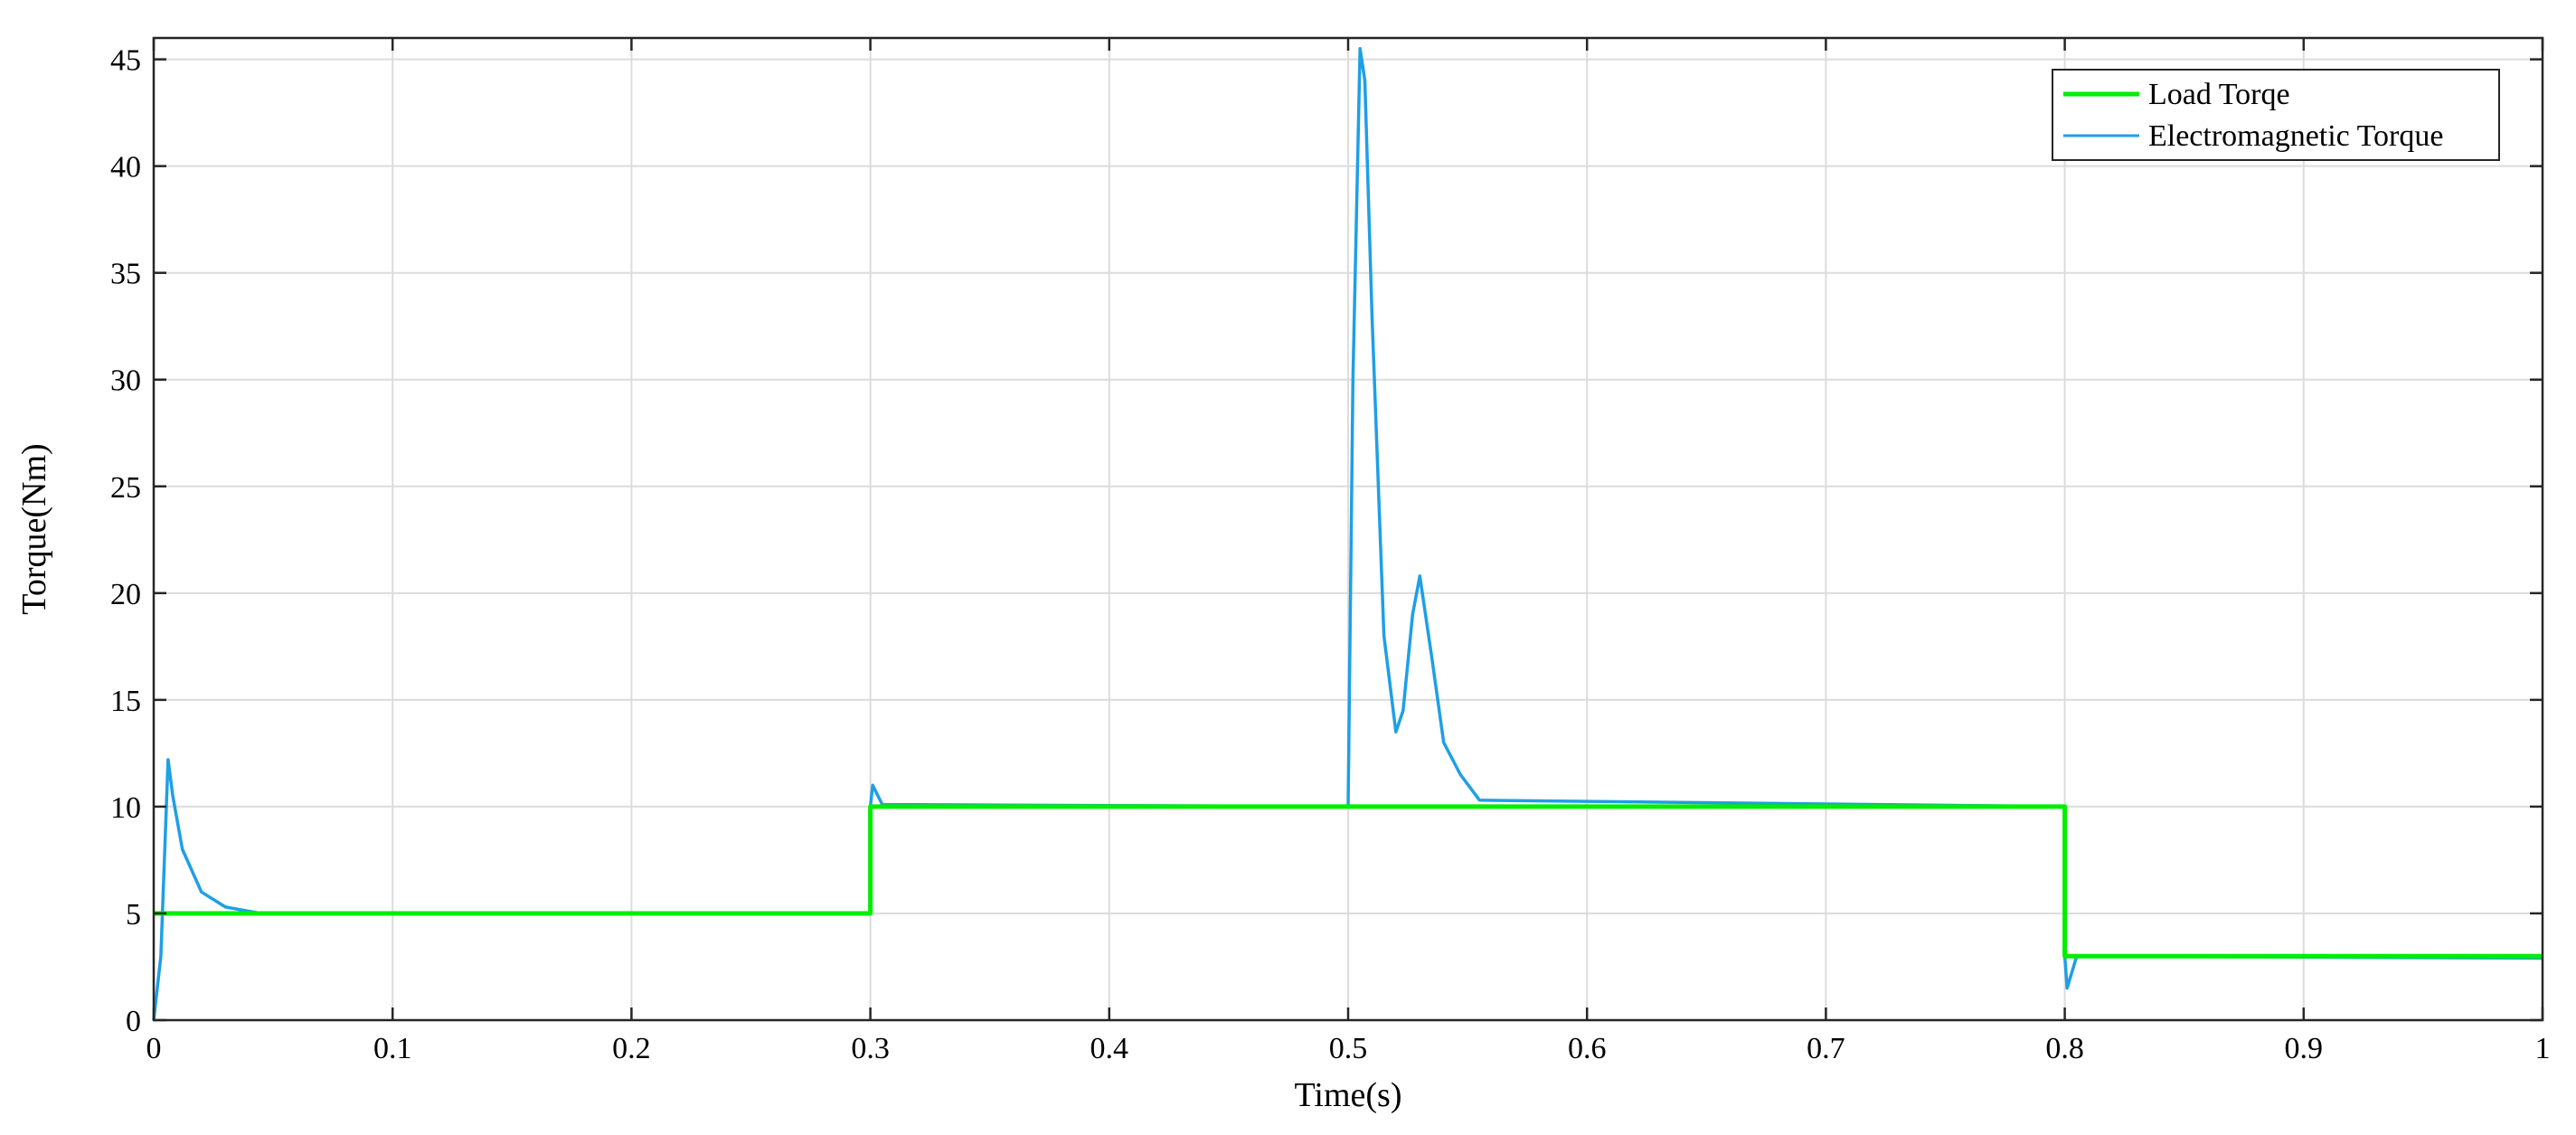 Image resolution: width=2576 pixels, height=1135 pixels. Describe the element at coordinates (126, 61) in the screenshot. I see `y-tick-label: 45` at that location.